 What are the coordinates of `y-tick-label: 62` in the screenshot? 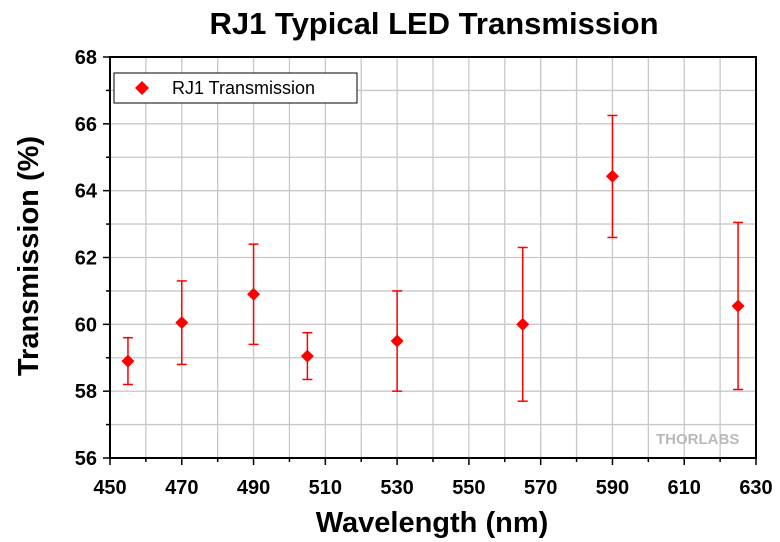 It's located at (86, 259).